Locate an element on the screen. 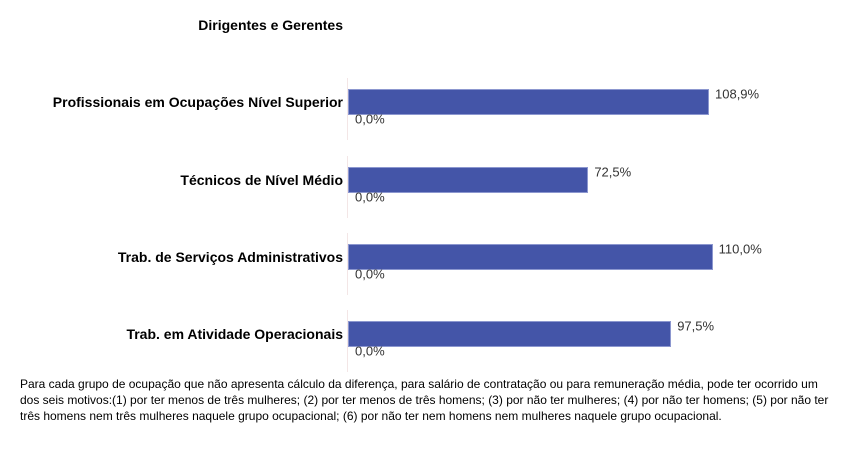 This screenshot has height=449, width=843. data-label: 108,9% is located at coordinates (737, 94).